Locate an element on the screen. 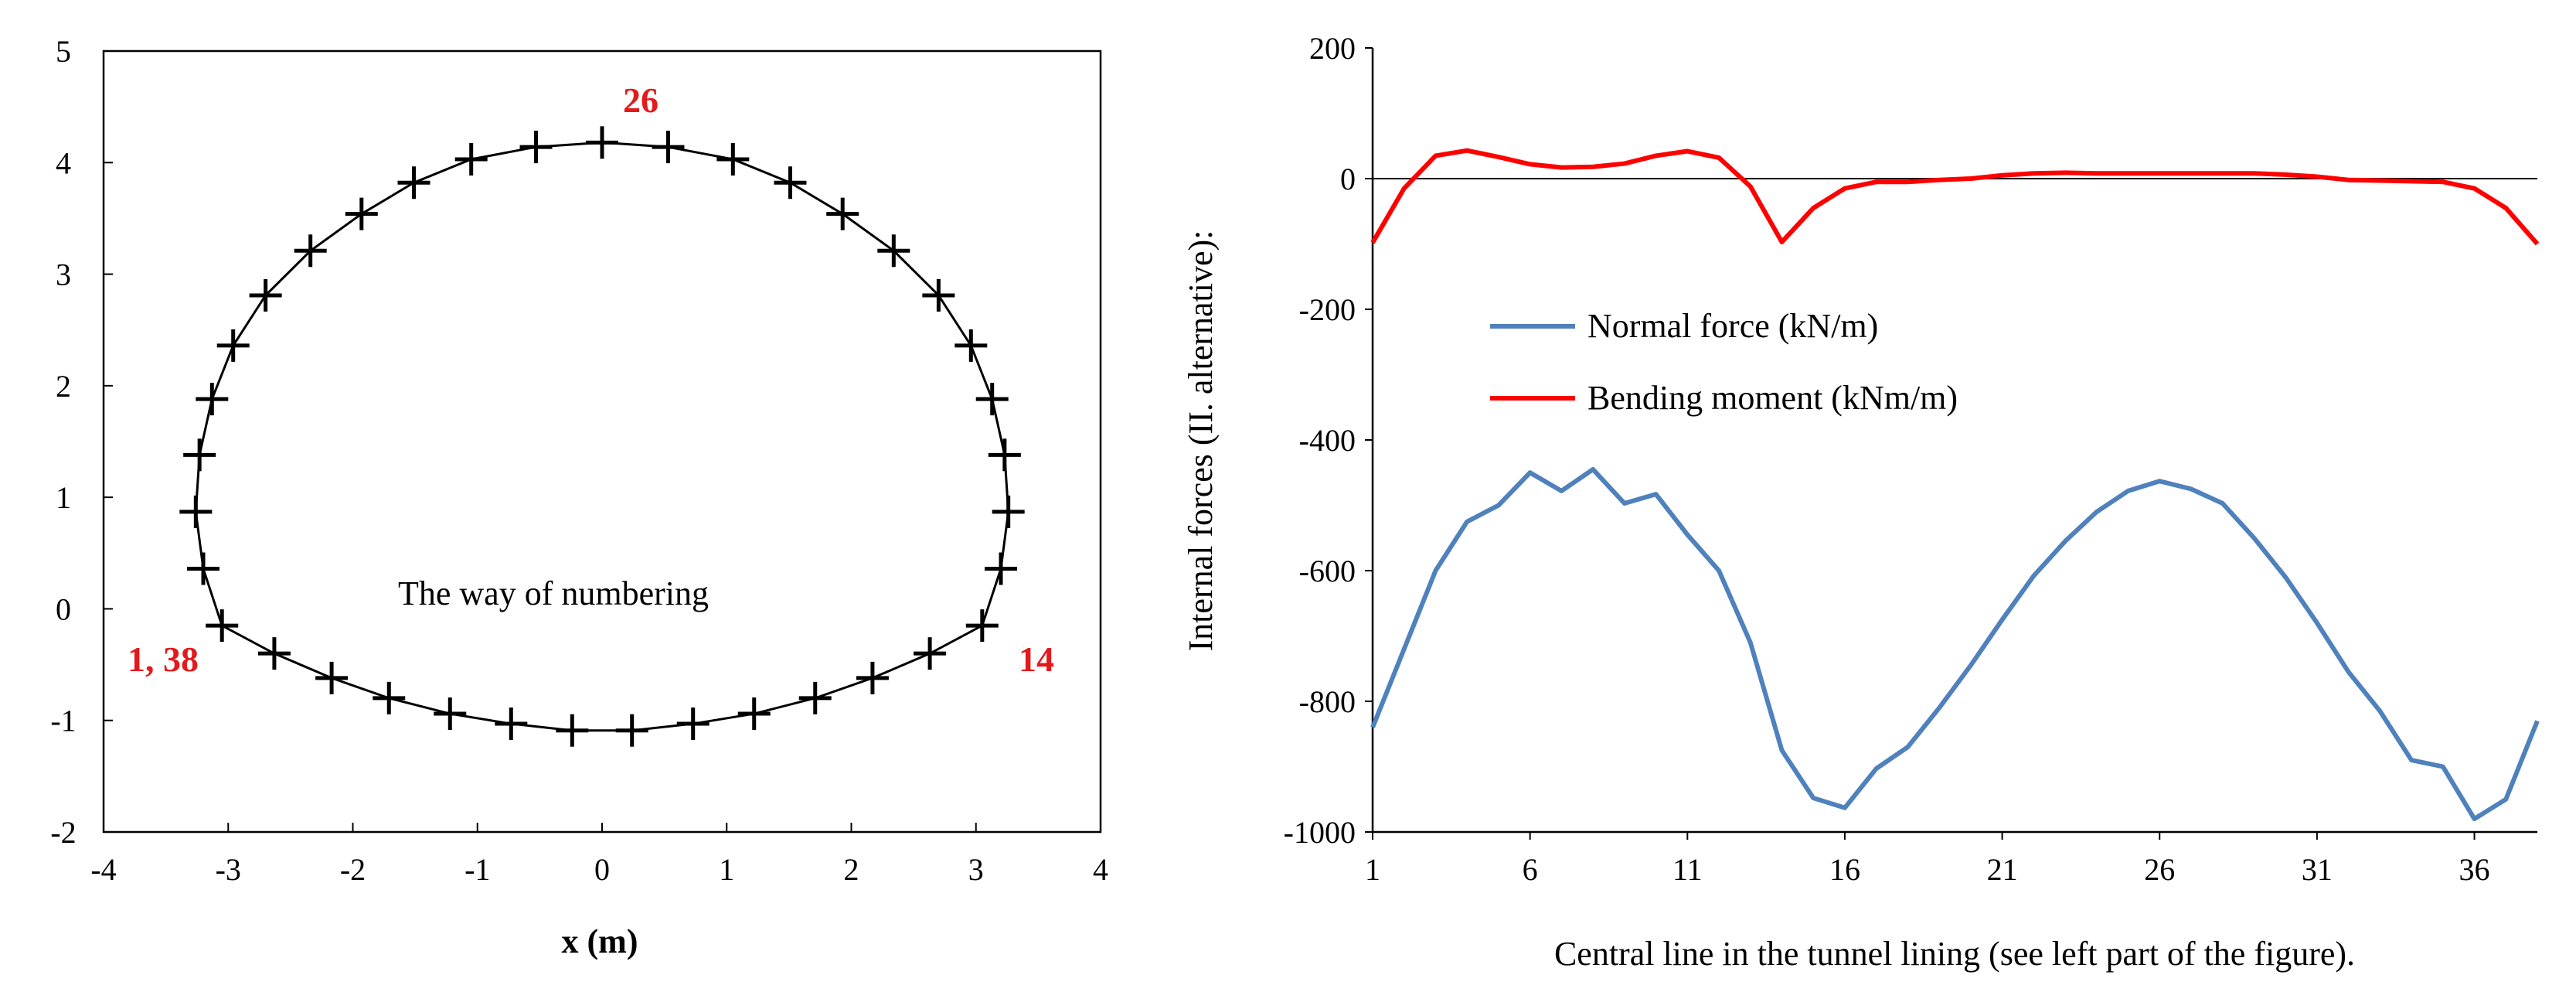  left-y-tick-label: 1 is located at coordinates (63, 498).